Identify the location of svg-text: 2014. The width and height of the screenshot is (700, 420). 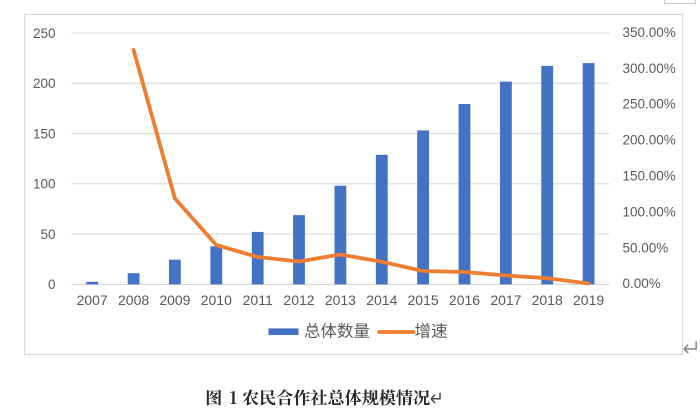
(381, 300).